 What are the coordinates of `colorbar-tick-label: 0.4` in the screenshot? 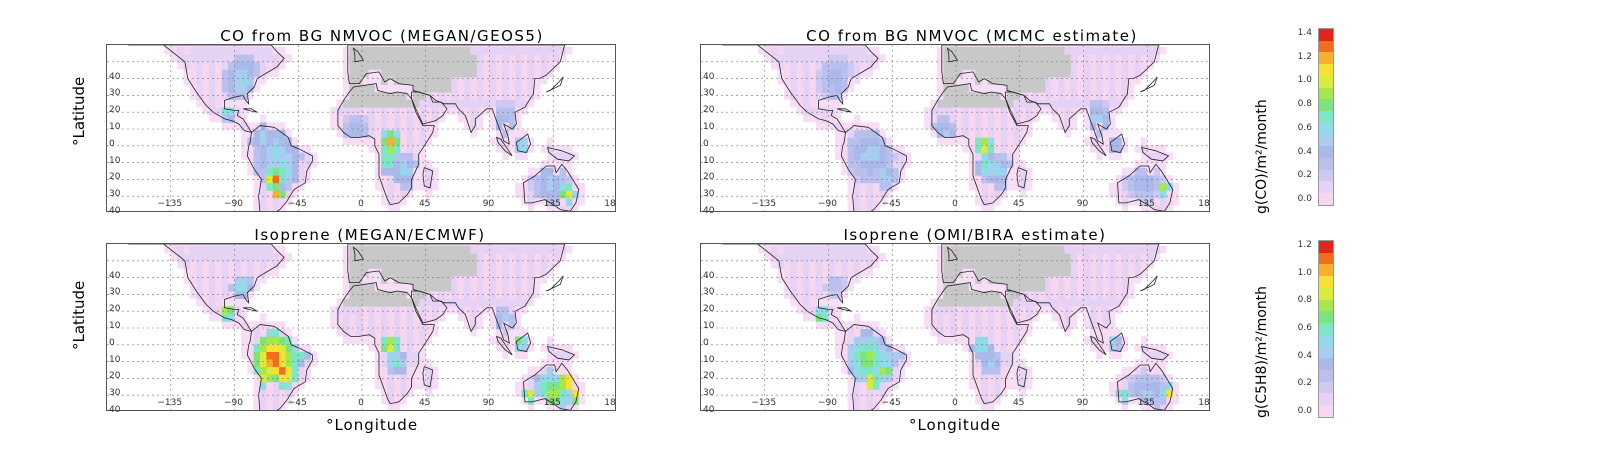 It's located at (1304, 355).